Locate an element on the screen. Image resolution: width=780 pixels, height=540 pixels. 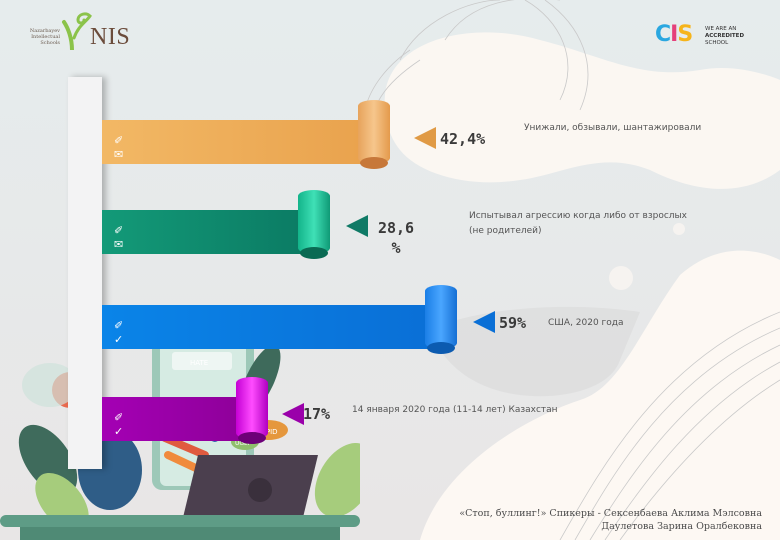
bar-3-value: 59% is located at coordinates (513, 323).